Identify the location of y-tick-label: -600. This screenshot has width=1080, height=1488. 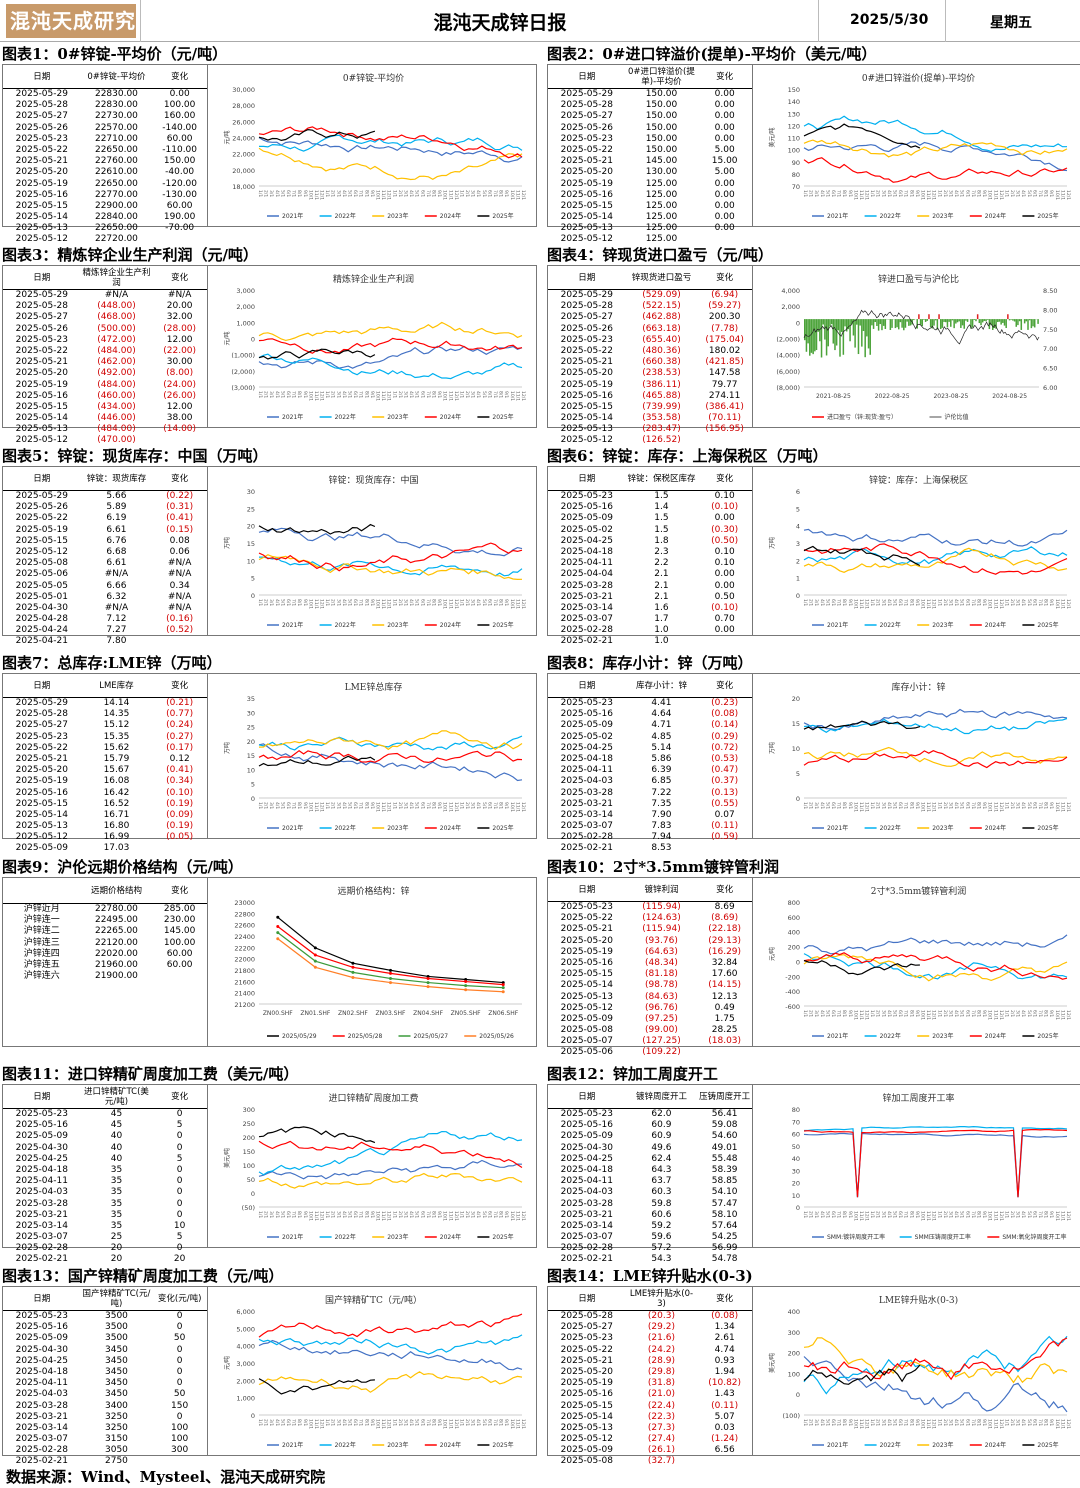
(792, 1007).